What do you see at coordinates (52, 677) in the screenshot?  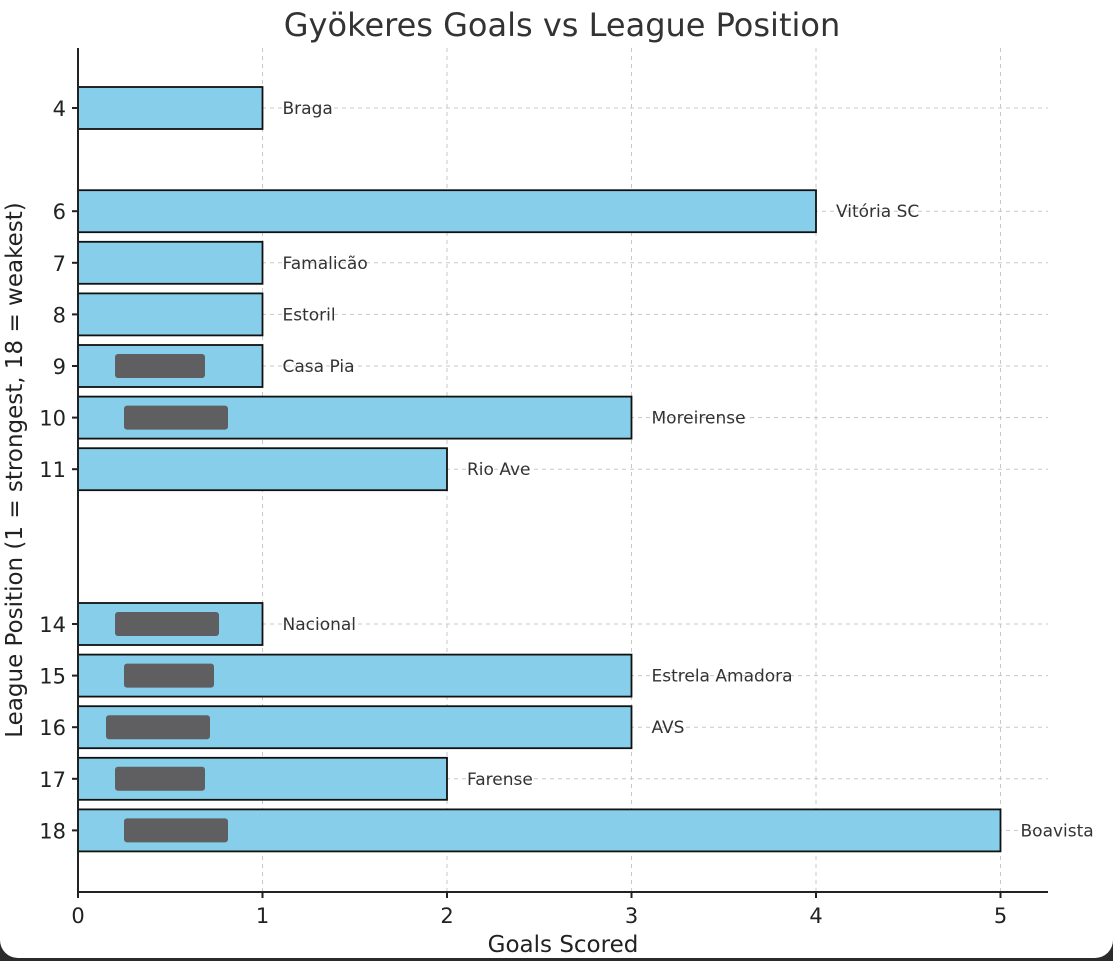 I see `y-tick-label: 15` at bounding box center [52, 677].